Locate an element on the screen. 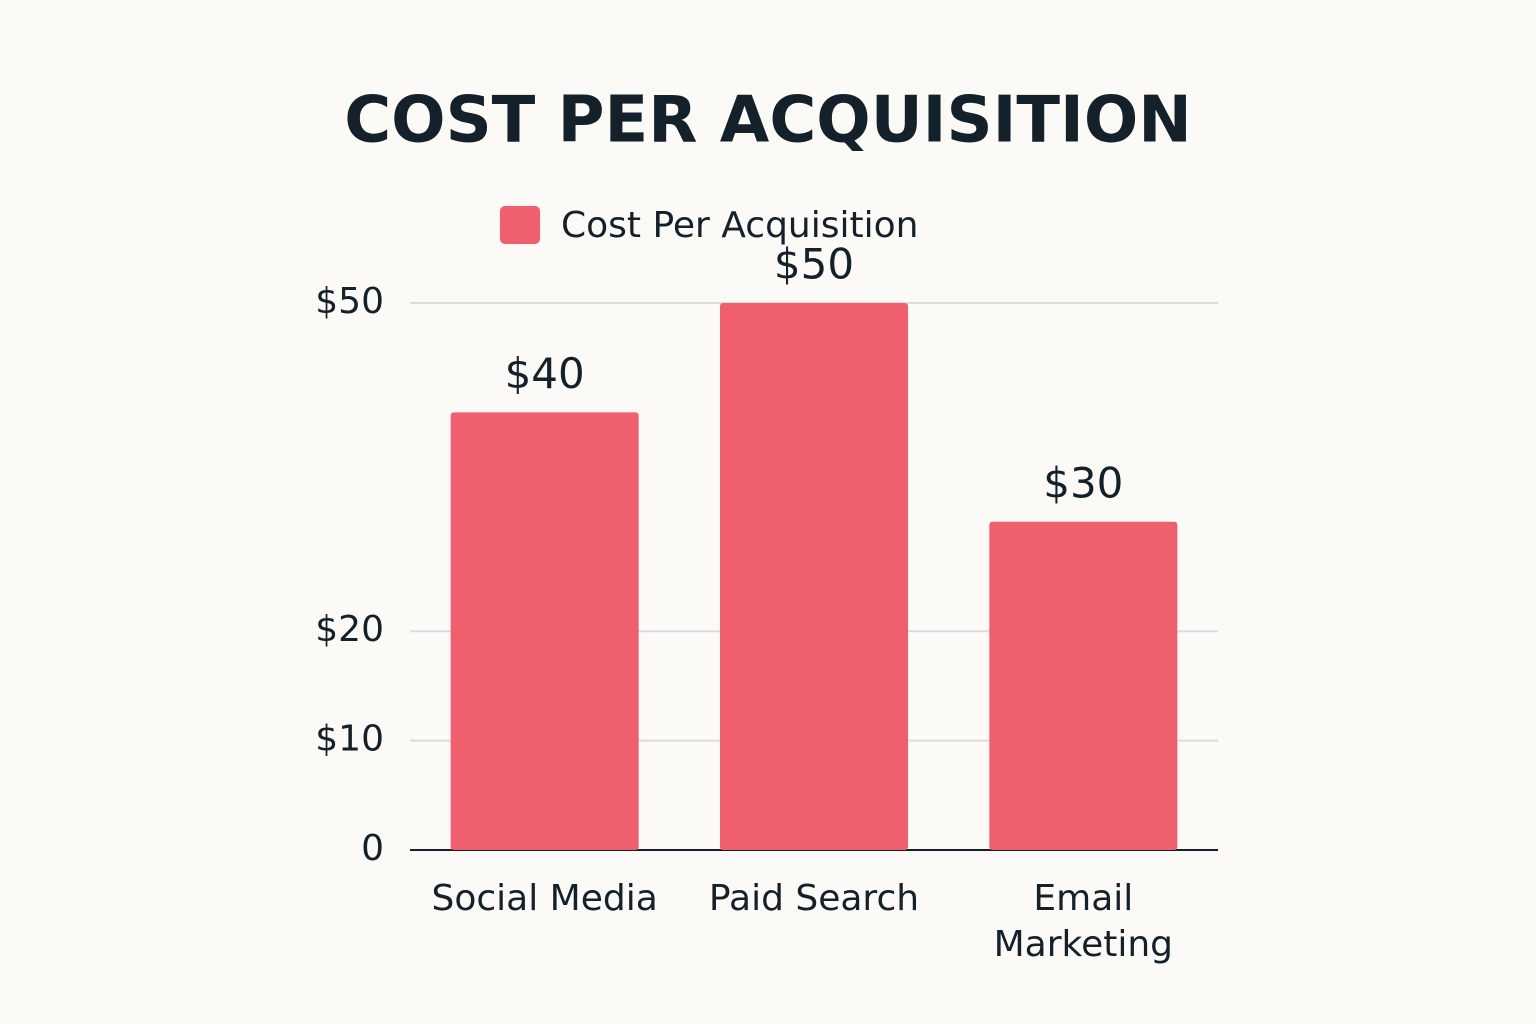  x-tick-label: Email Marketing is located at coordinates (1083, 921).